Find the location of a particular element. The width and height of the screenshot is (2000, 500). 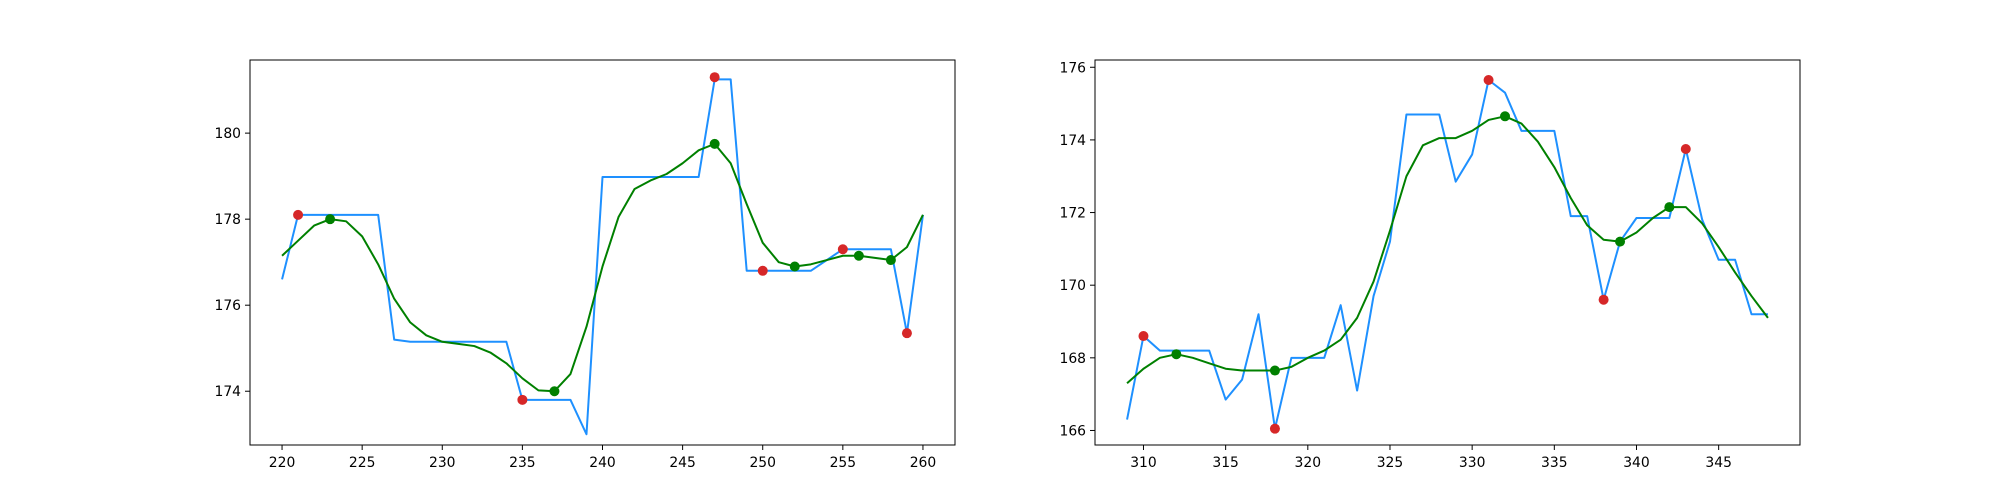

x-tick-label: 325 is located at coordinates (1390, 463).